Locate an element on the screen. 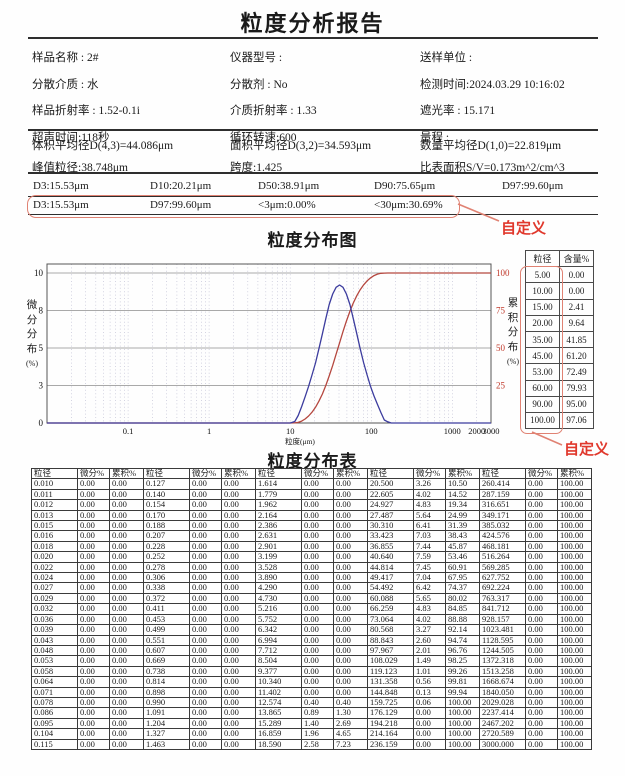 This screenshot has height=776, width=625. dist-size-cell: 0.154 is located at coordinates (166, 505).